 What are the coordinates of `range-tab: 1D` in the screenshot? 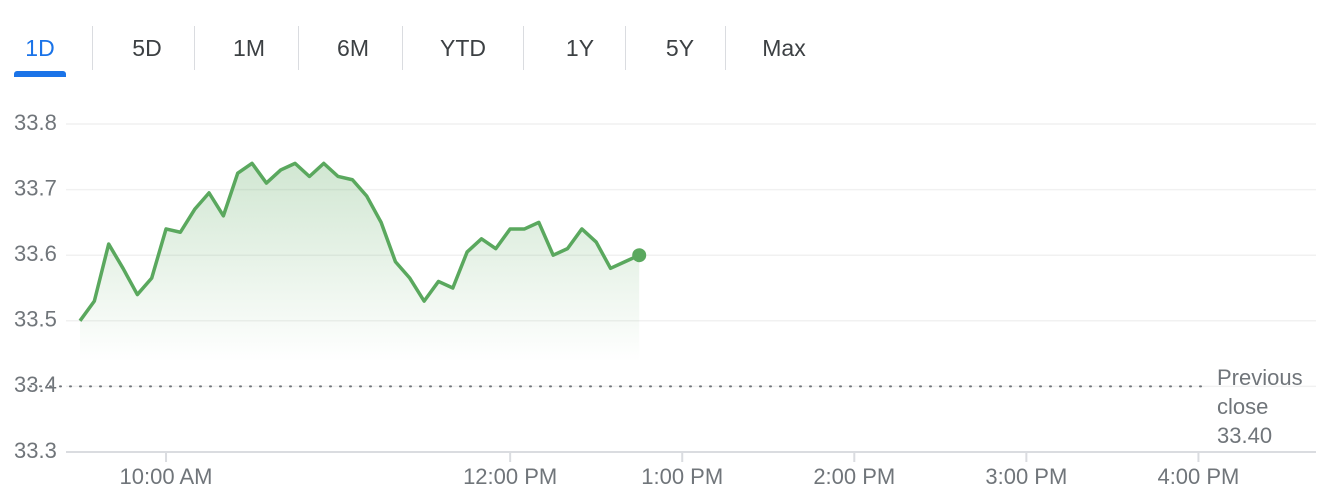 It's located at (40, 48).